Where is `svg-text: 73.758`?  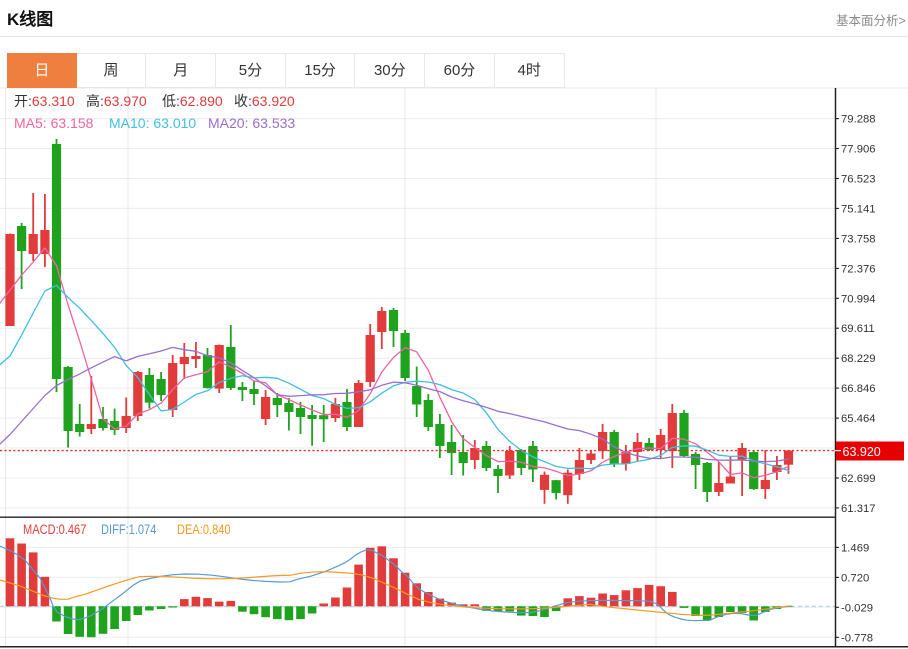
svg-text: 73.758 is located at coordinates (858, 239).